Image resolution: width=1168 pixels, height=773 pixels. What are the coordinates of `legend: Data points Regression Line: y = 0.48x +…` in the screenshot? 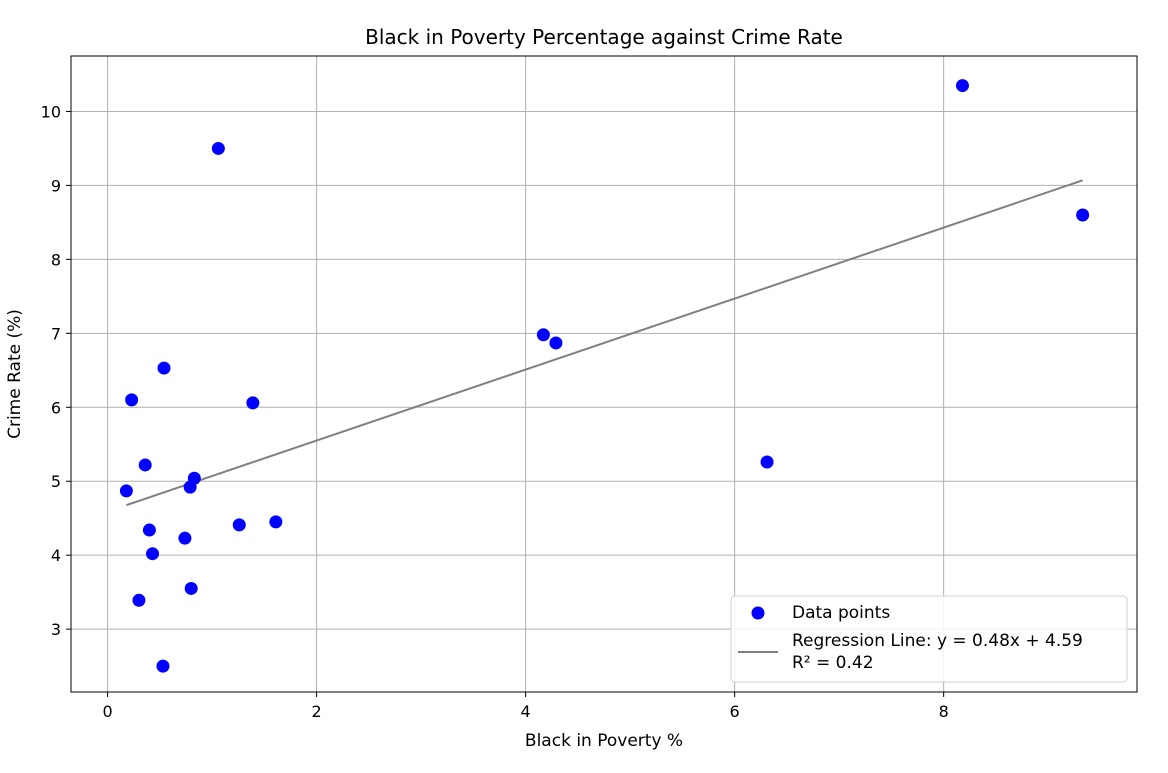 It's located at (929, 639).